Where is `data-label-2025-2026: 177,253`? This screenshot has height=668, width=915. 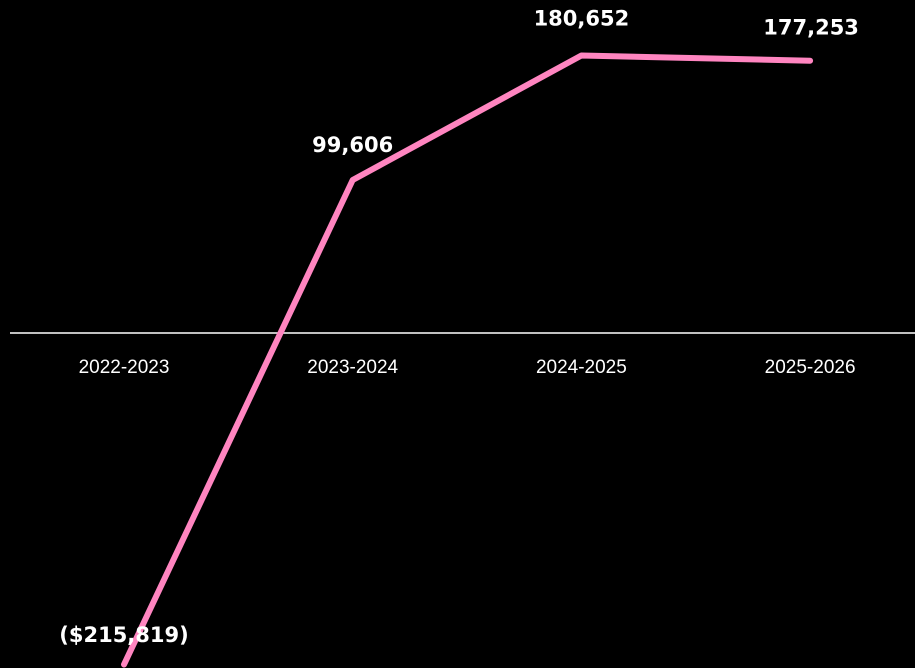
data-label-2025-2026: 177,253 is located at coordinates (811, 28).